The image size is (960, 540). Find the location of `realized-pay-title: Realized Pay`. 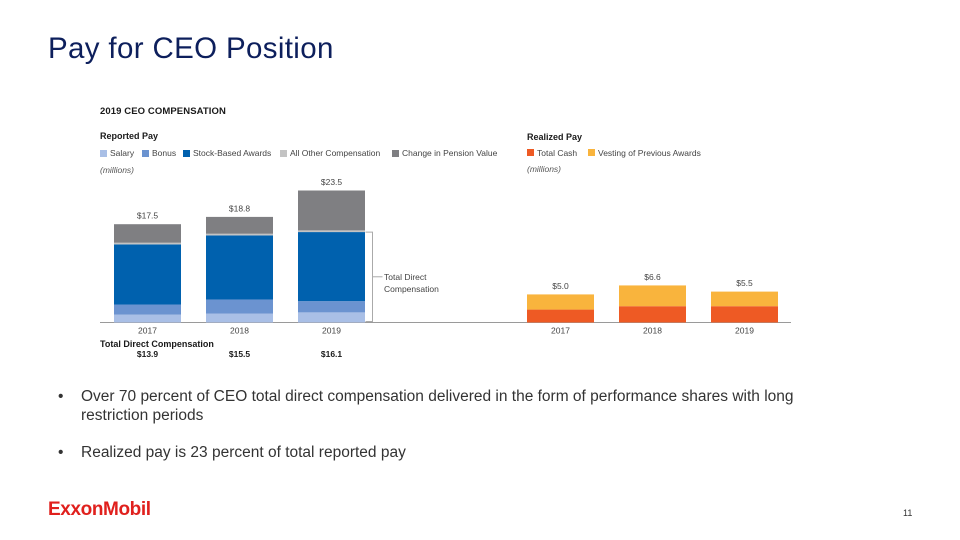

realized-pay-title: Realized Pay is located at coordinates (555, 137).